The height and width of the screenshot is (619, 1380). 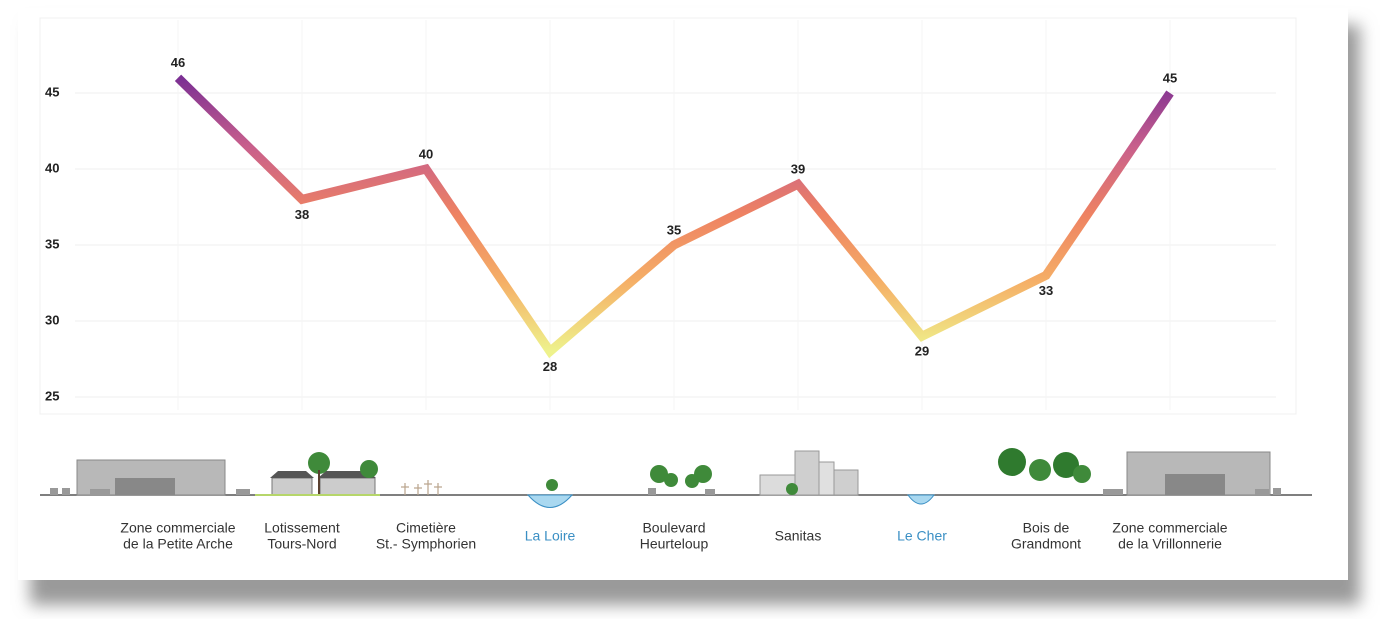 What do you see at coordinates (673, 528) in the screenshot?
I see `x-tick-label: Boulevard` at bounding box center [673, 528].